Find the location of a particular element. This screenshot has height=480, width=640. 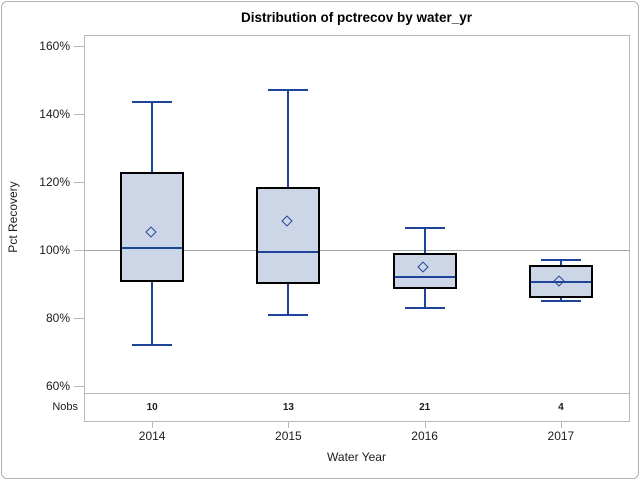

x-tick-label: 2017 is located at coordinates (561, 436).